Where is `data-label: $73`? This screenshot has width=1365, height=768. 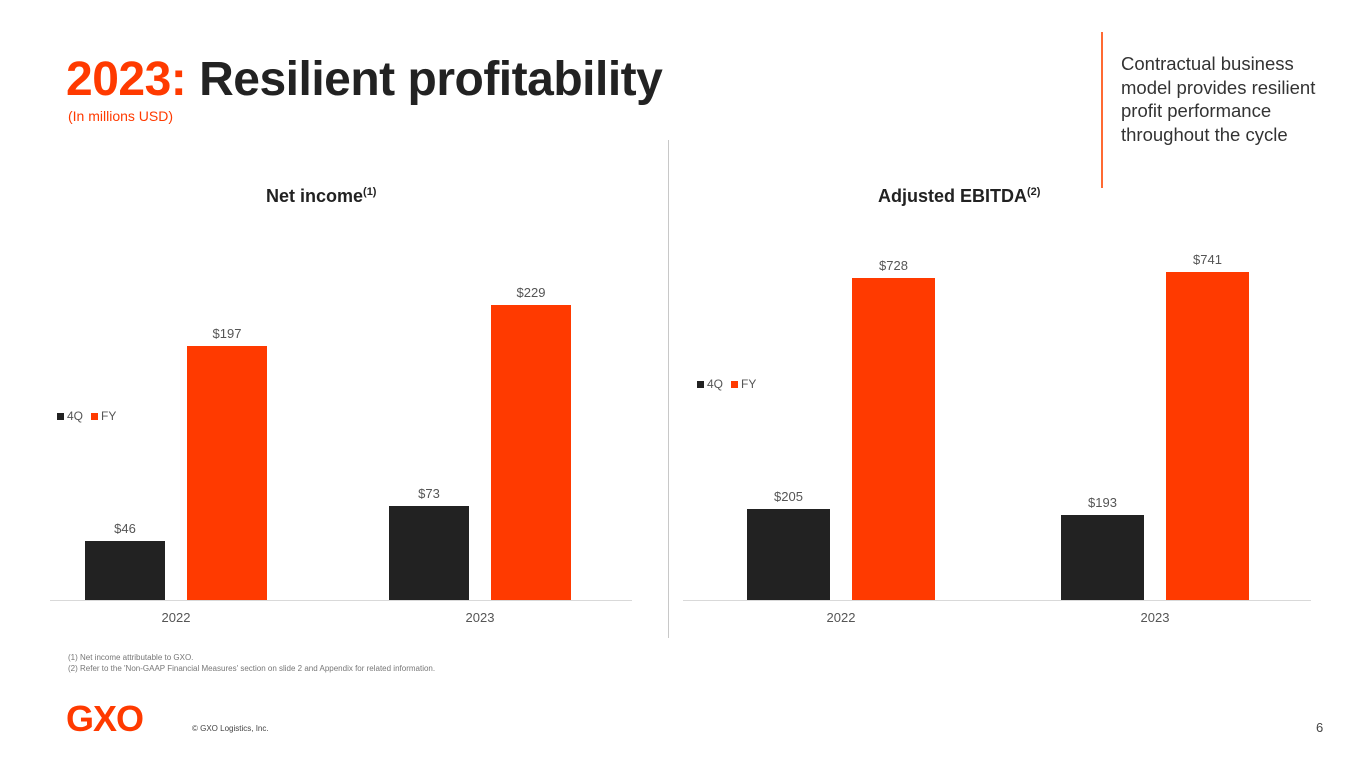
data-label: $73 is located at coordinates (429, 493).